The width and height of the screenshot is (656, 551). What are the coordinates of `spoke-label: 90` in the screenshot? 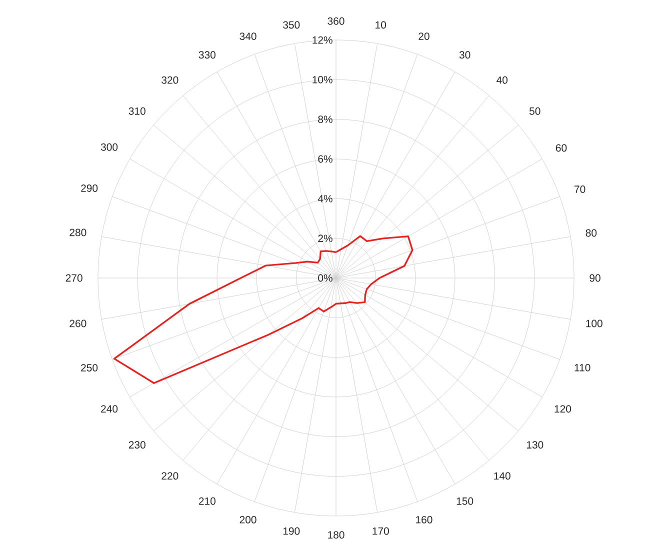 It's located at (595, 278).